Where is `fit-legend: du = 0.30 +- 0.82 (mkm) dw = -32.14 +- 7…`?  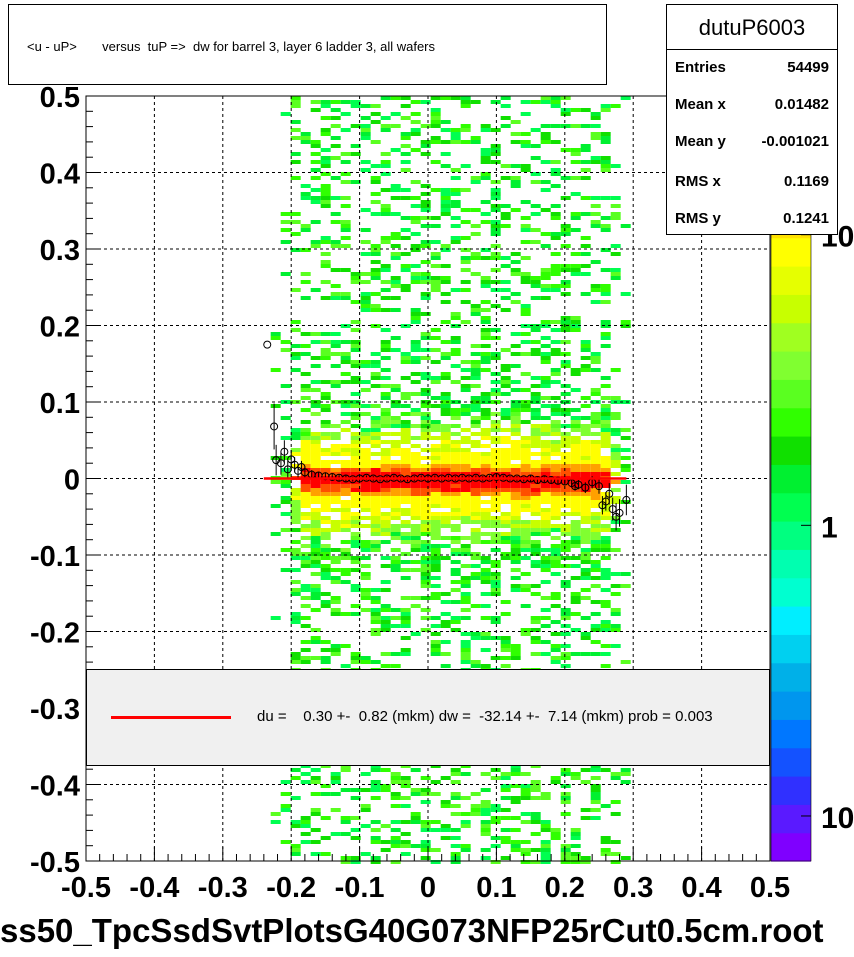 fit-legend: du = 0.30 +- 0.82 (mkm) dw = -32.14 +- 7… is located at coordinates (428, 717).